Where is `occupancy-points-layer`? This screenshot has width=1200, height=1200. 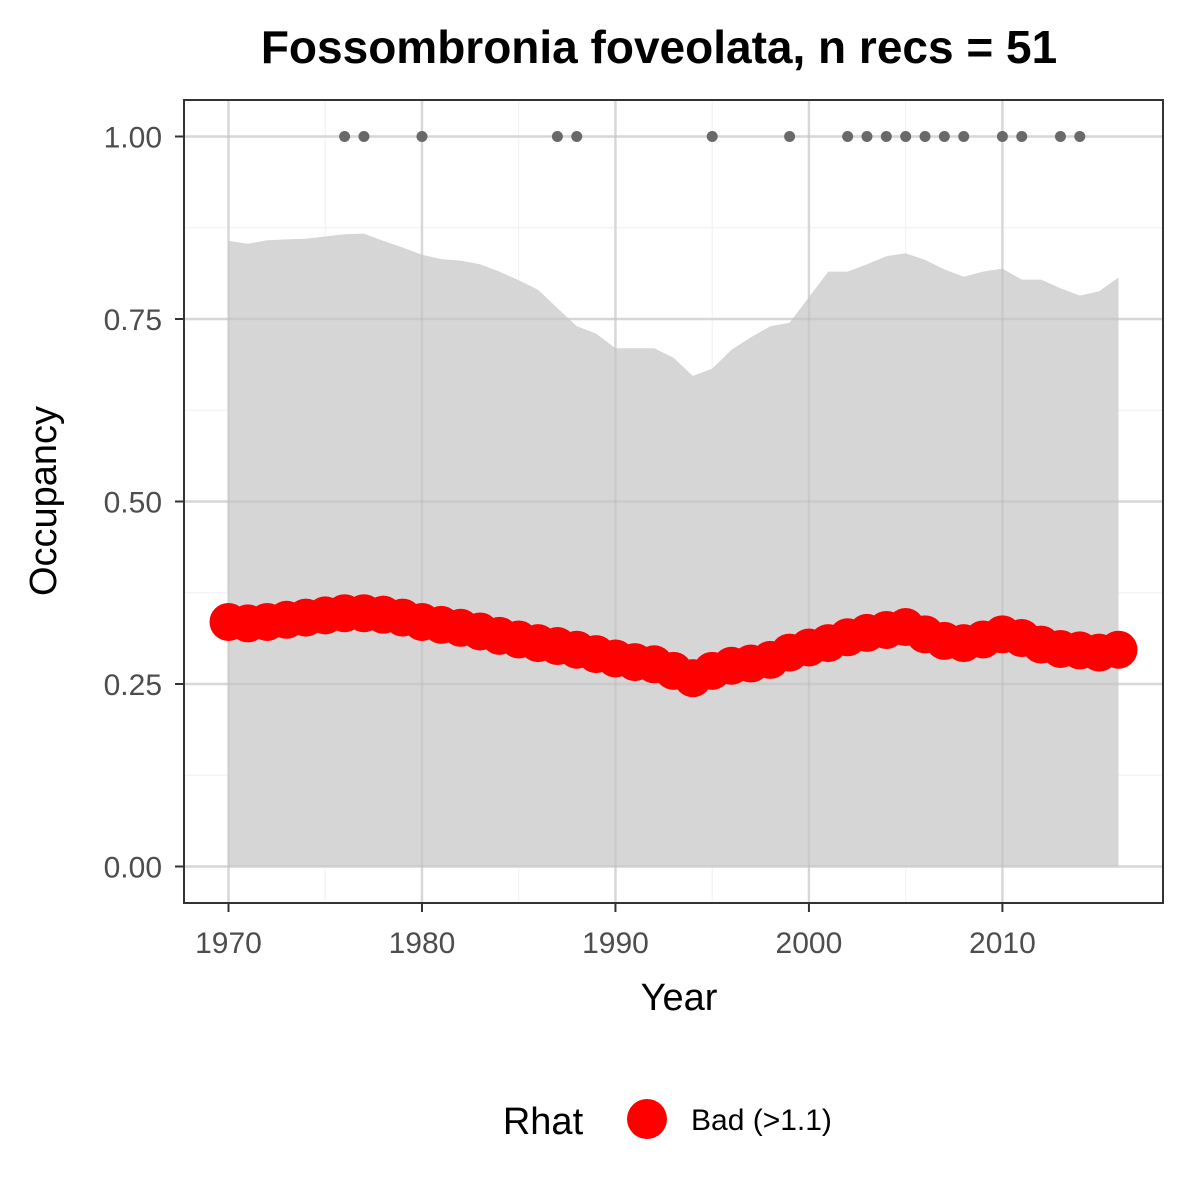 occupancy-points-layer is located at coordinates (673, 646).